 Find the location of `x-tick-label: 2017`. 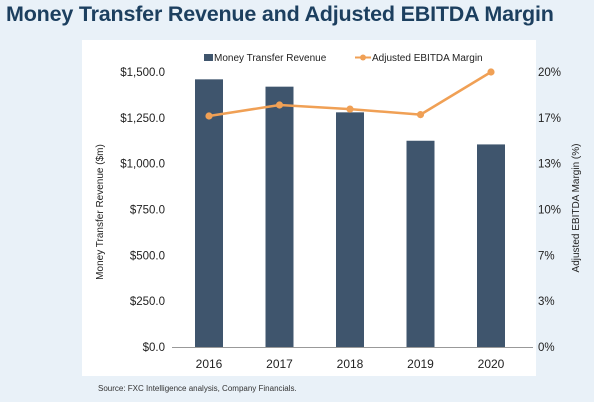

x-tick-label: 2017 is located at coordinates (279, 364).